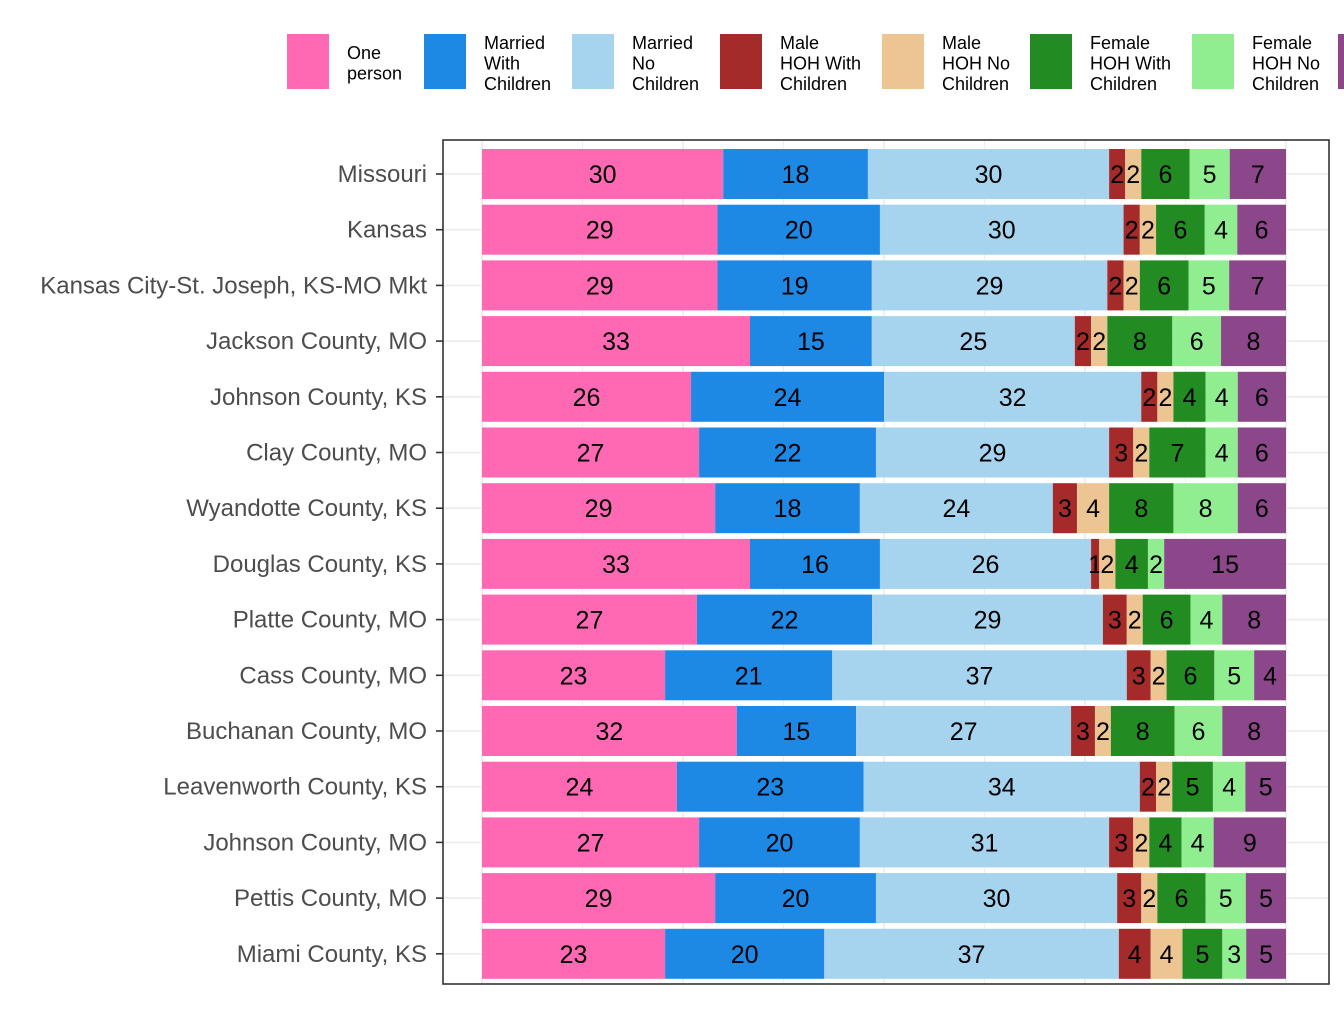 The height and width of the screenshot is (1013, 1344). What do you see at coordinates (884, 229) in the screenshot?
I see `bar-row: 29 20 30 2 2 6 4 6` at bounding box center [884, 229].